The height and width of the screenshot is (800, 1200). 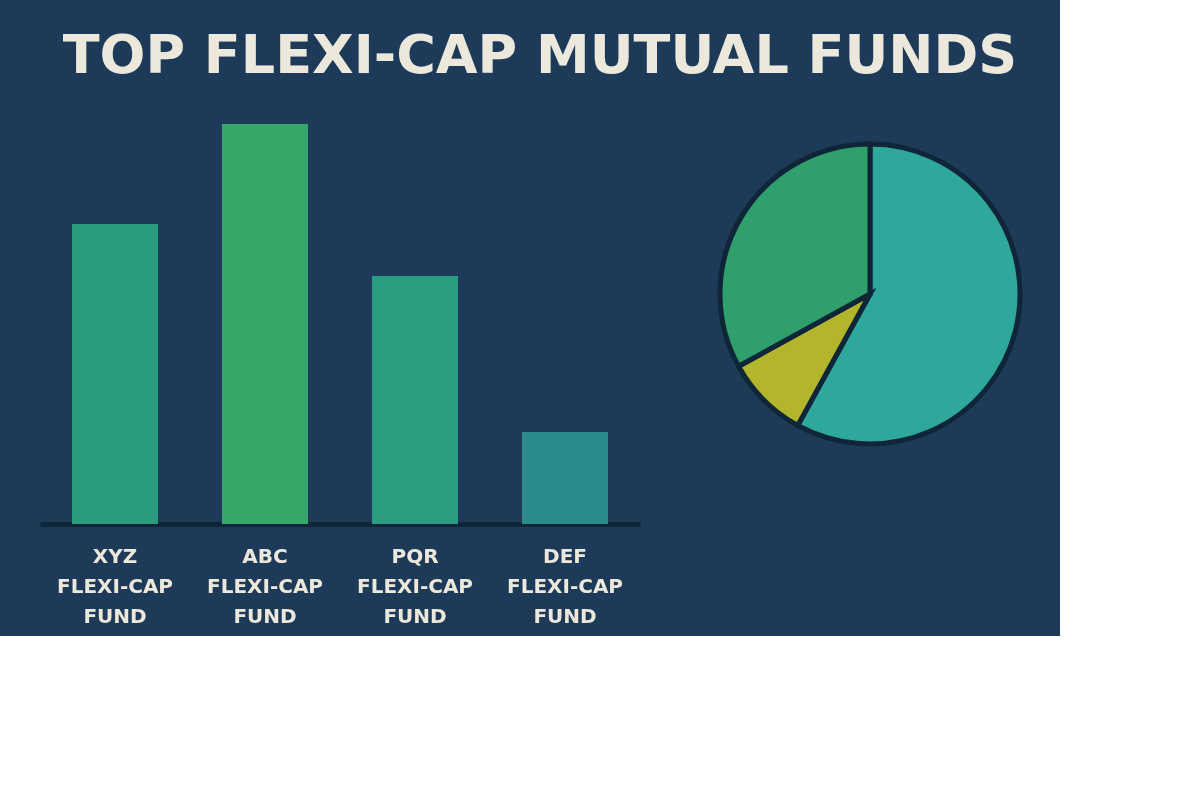 What do you see at coordinates (115, 585) in the screenshot?
I see `x-tick-label: XYZ FLEXI-CAP FUND` at bounding box center [115, 585].